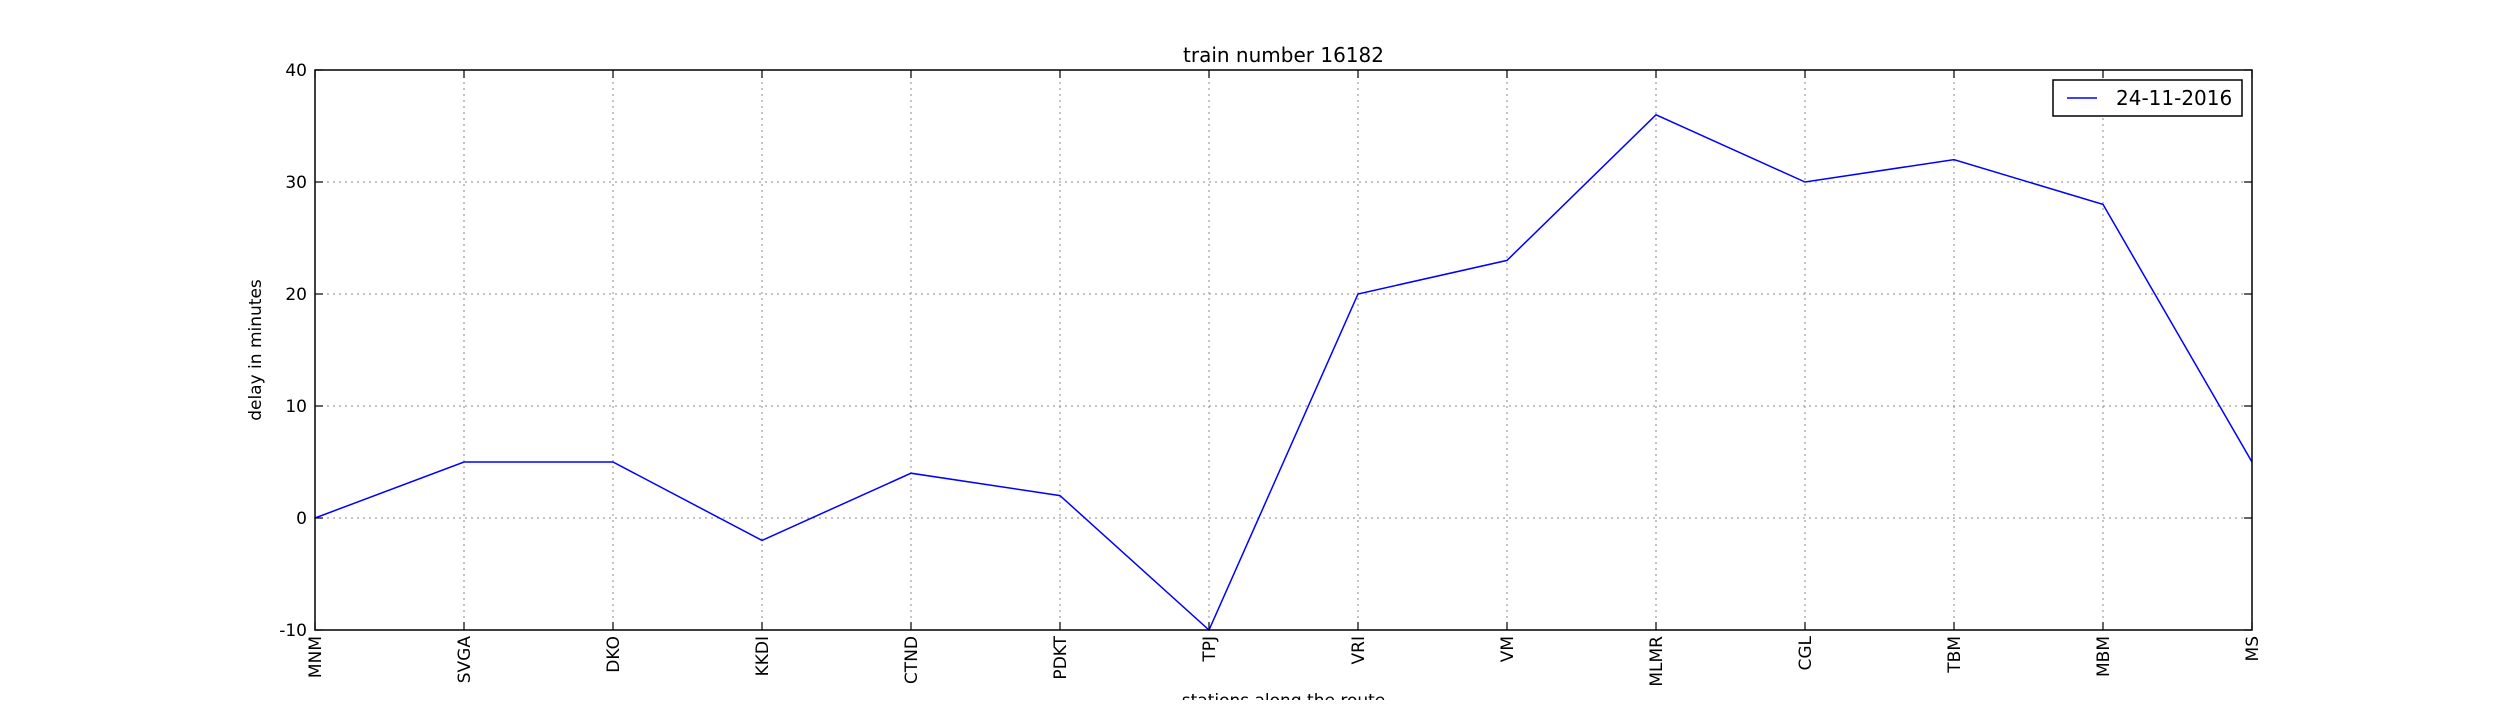  What do you see at coordinates (763, 656) in the screenshot?
I see `x-tick-label: KKDI` at bounding box center [763, 656].